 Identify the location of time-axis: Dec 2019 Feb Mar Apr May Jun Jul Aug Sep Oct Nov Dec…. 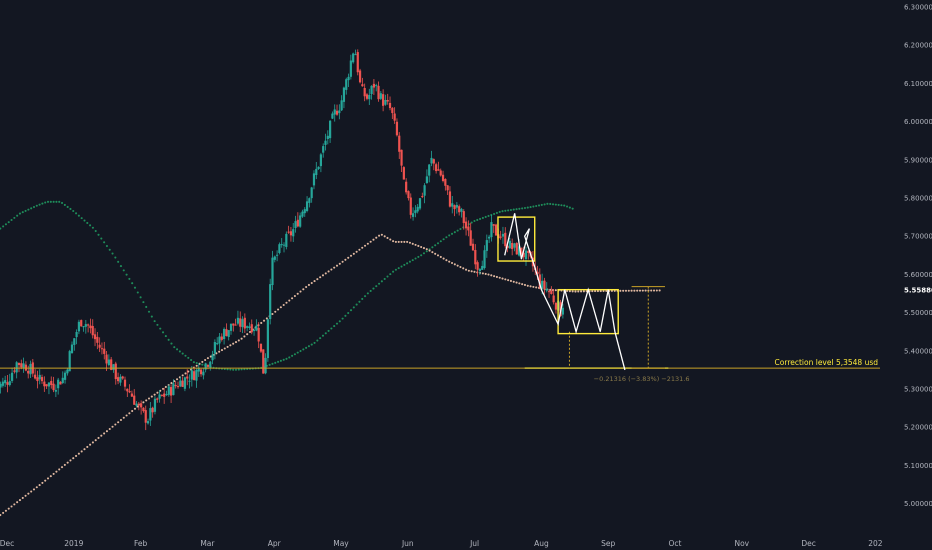
(441, 543).